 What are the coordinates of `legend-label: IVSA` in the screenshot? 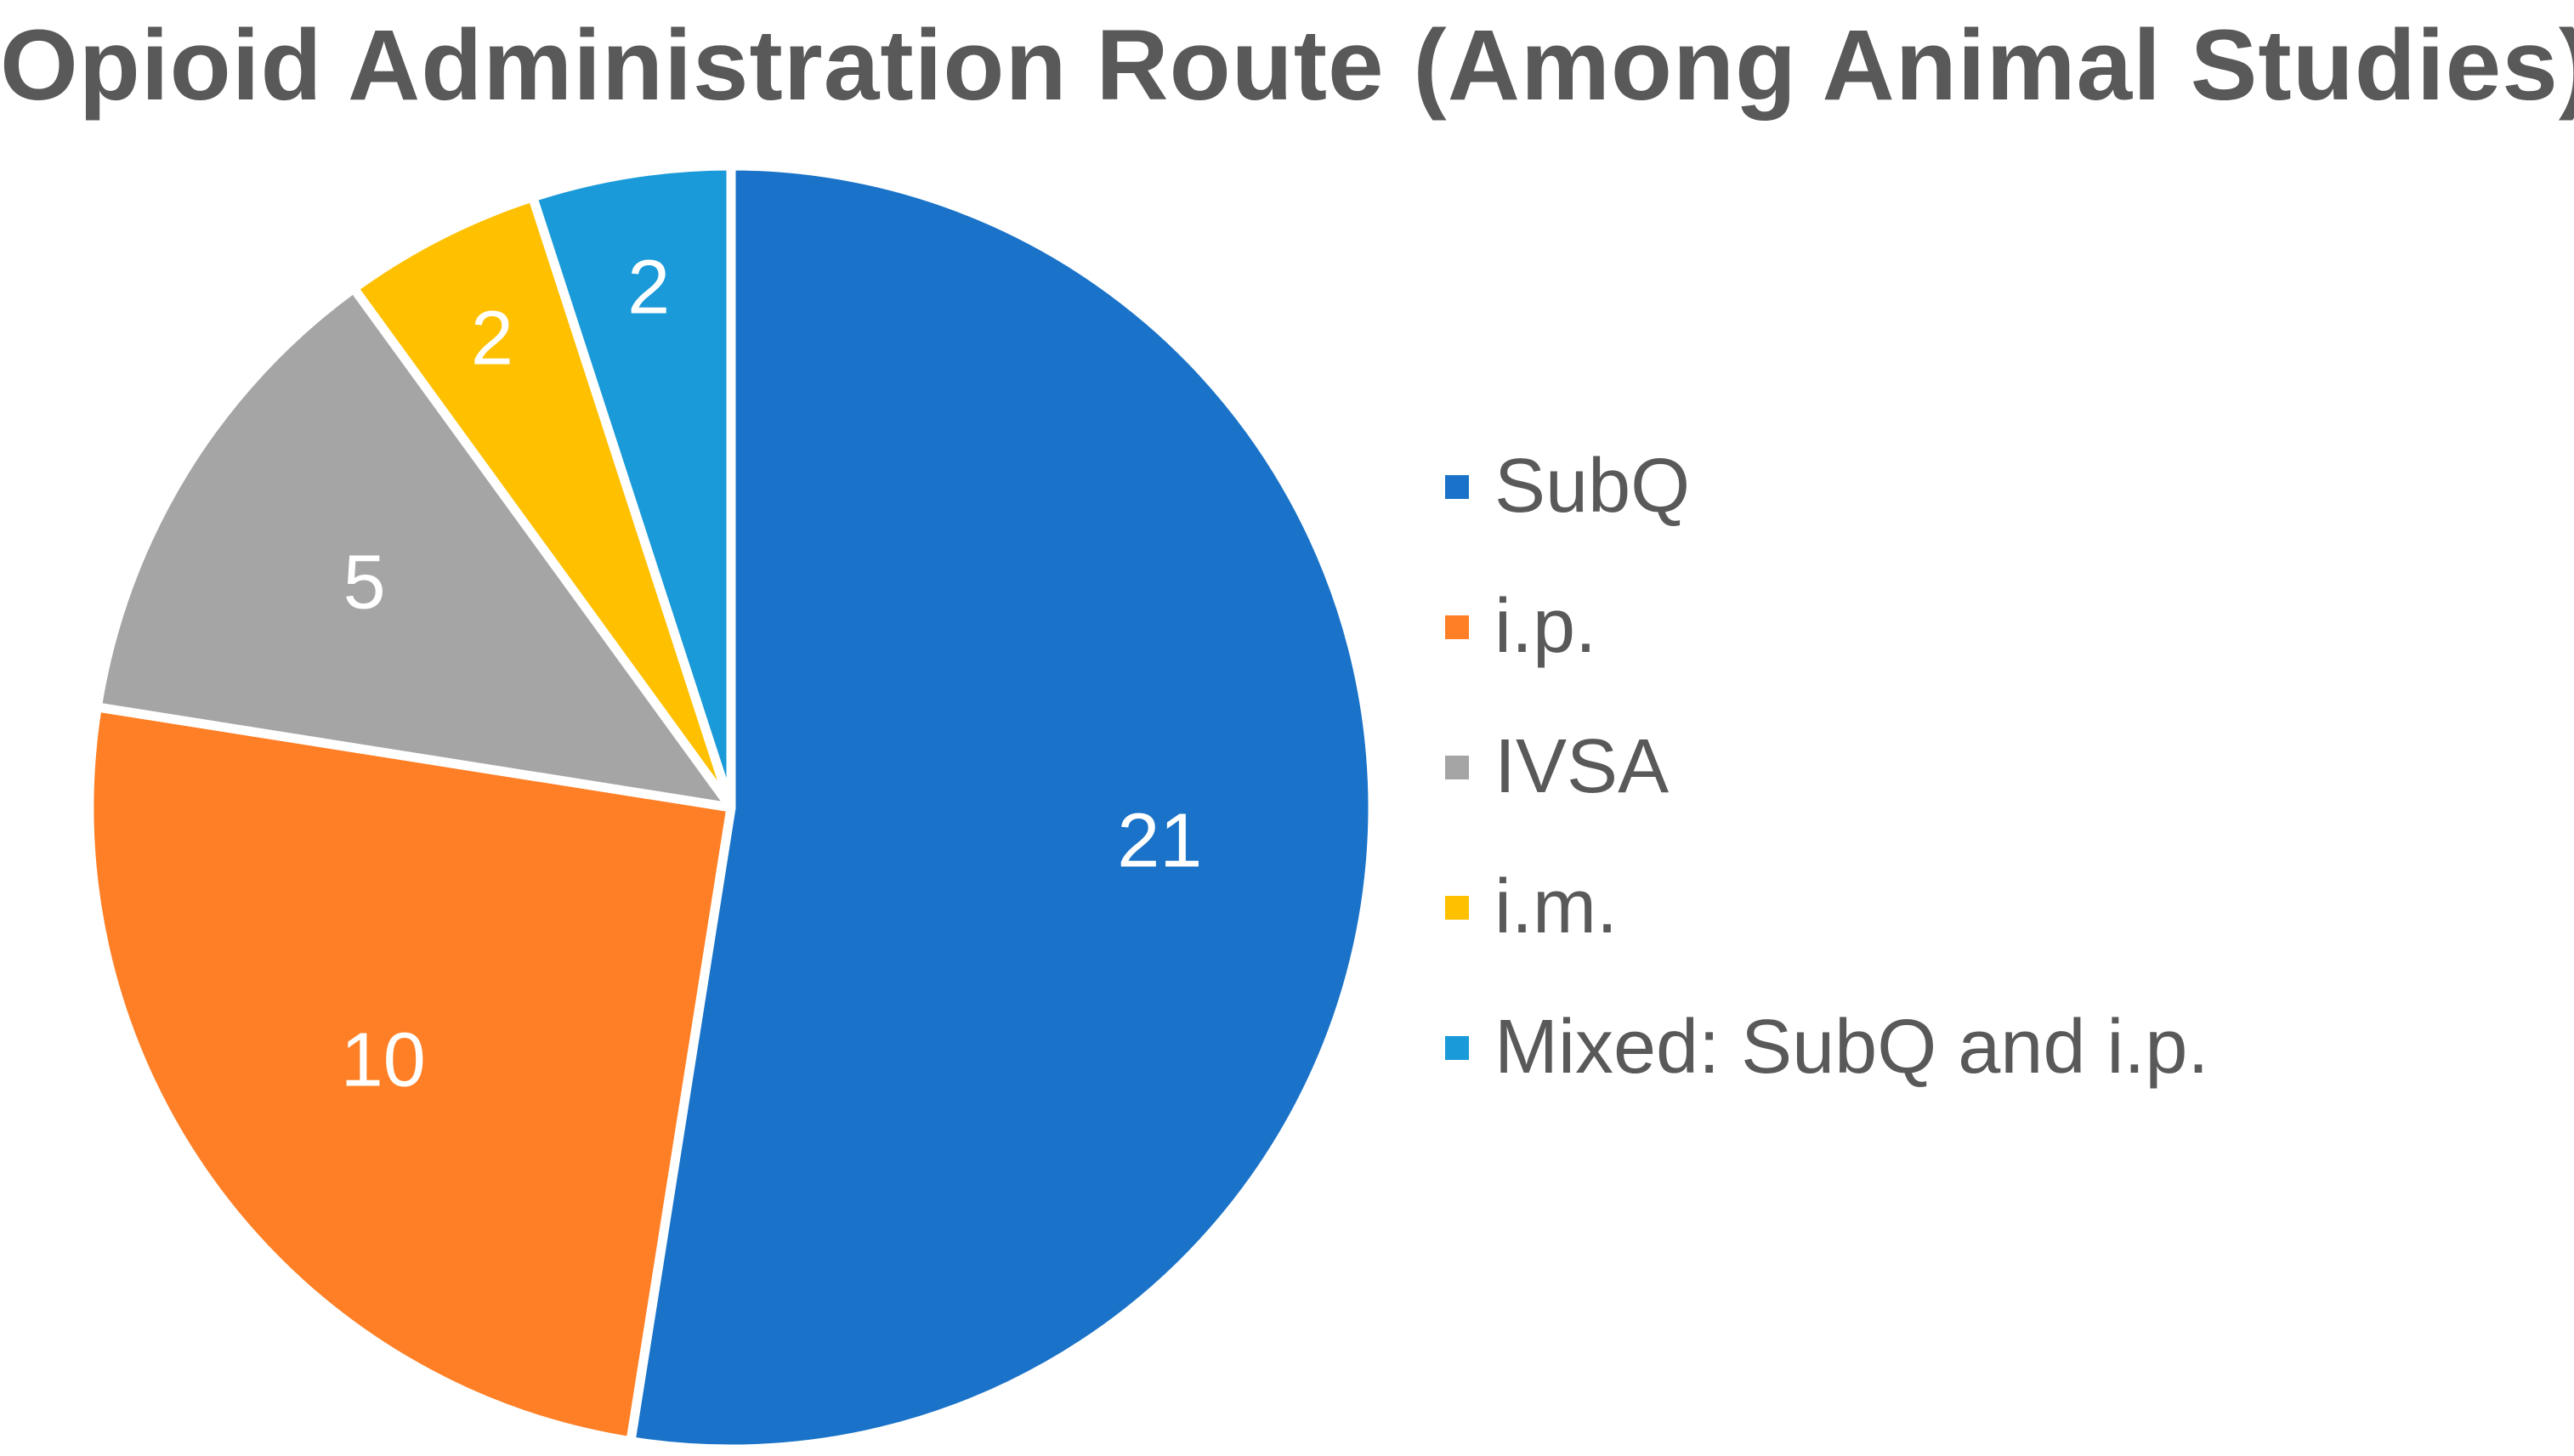 It's located at (1582, 766).